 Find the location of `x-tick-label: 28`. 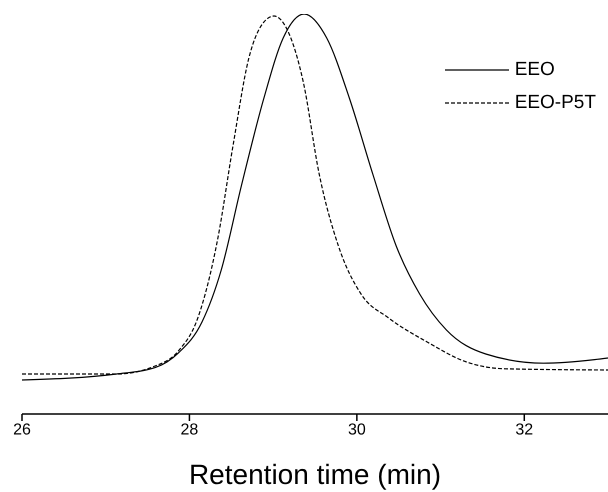

x-tick-label: 28 is located at coordinates (189, 429).